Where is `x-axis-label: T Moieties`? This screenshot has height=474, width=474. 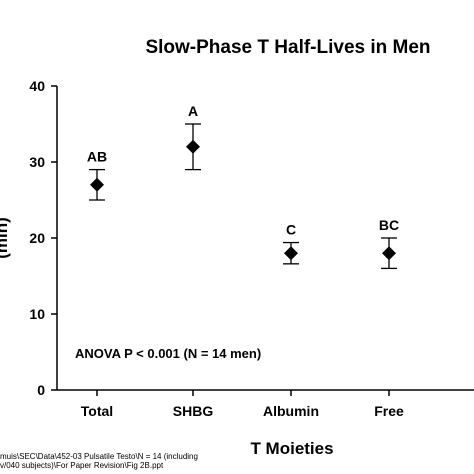 x-axis-label: T Moieties is located at coordinates (291, 448).